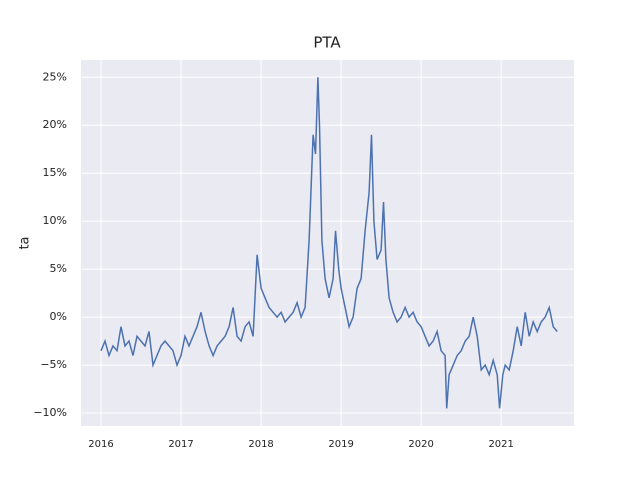 Image resolution: width=640 pixels, height=484 pixels. What do you see at coordinates (55, 124) in the screenshot?
I see `y-tick-label: 20%` at bounding box center [55, 124].